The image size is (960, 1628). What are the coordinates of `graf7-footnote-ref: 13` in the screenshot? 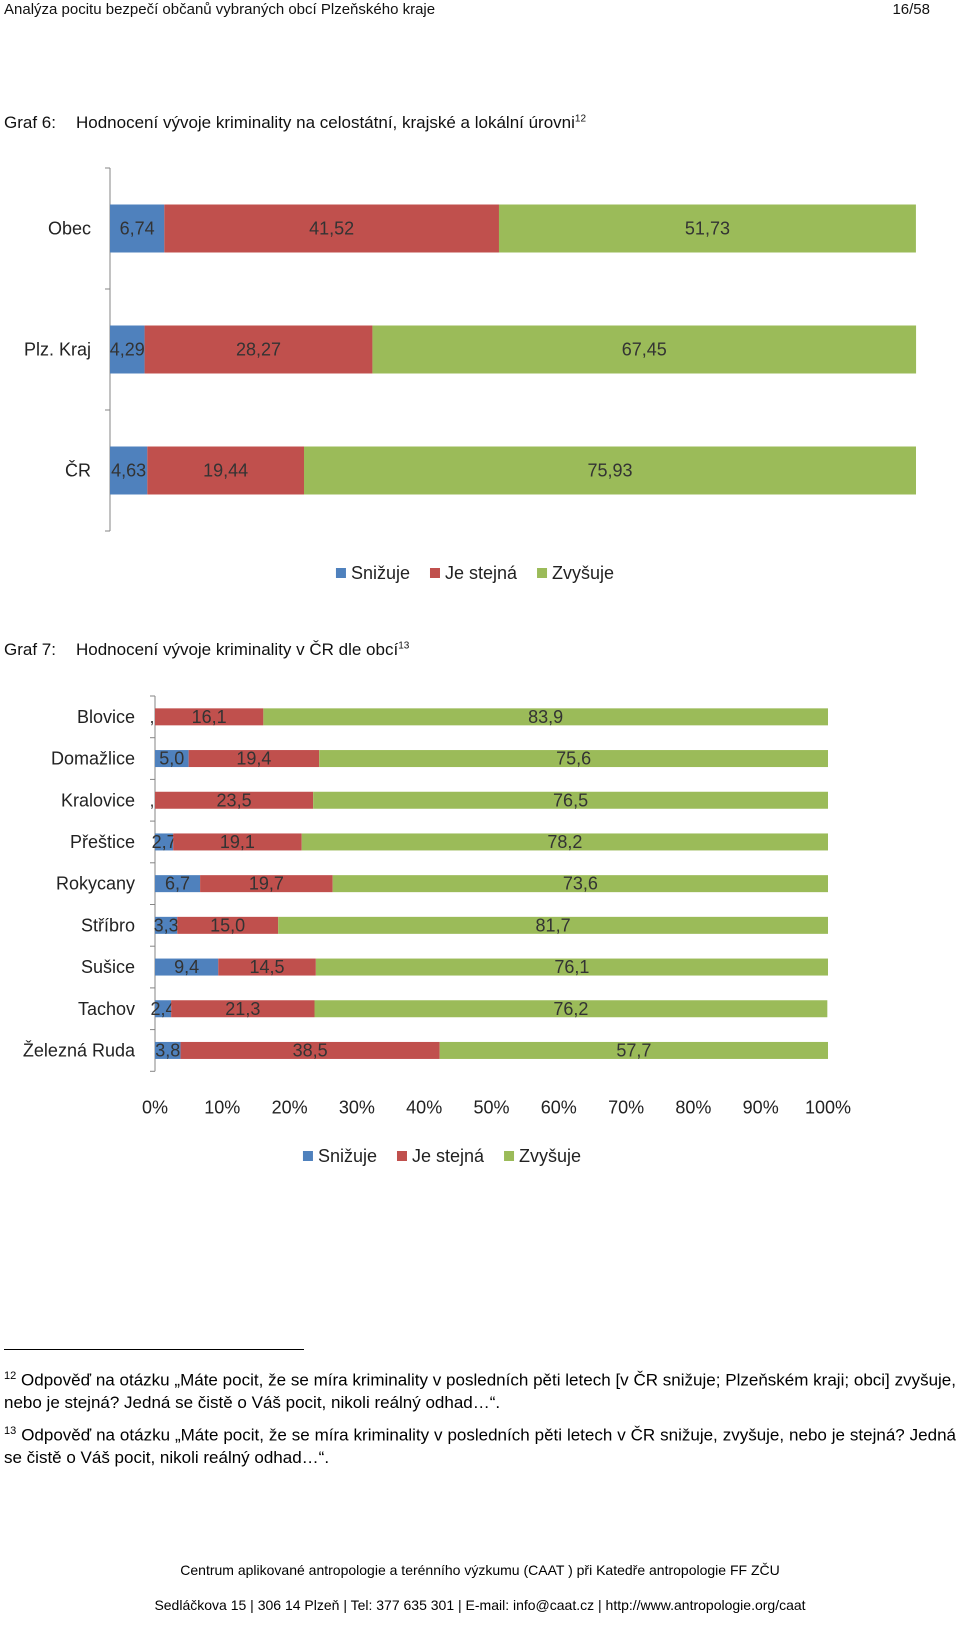 It's located at (404, 646).